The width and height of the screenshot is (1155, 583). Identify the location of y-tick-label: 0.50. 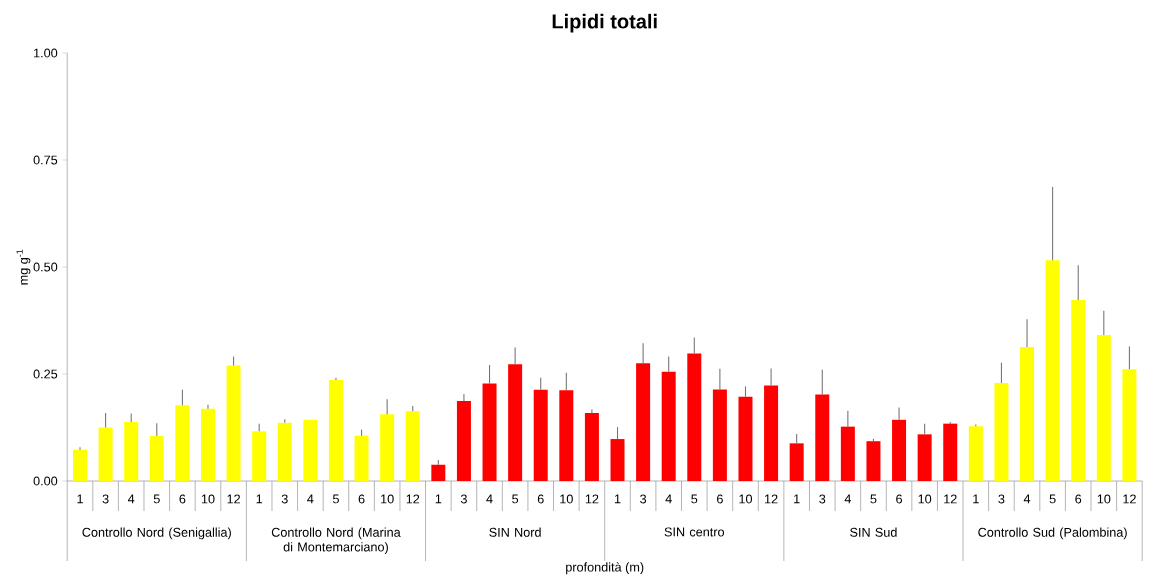
(45, 267).